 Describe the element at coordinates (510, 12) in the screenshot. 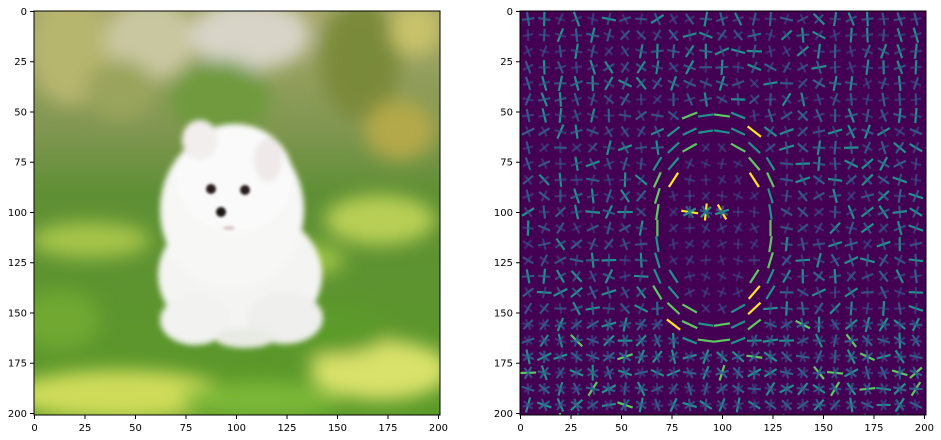

I see `hog-y-tick-label: 0` at that location.